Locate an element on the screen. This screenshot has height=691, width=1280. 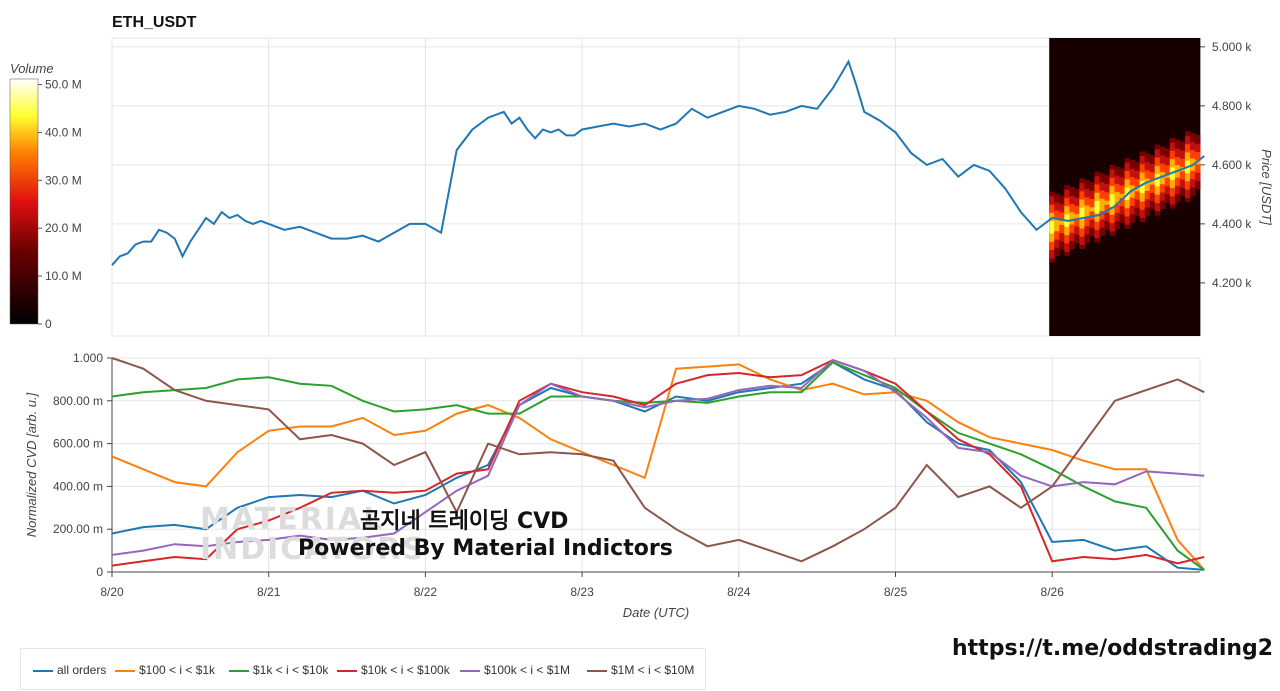
legend-item: $10k < i < $100k is located at coordinates (393, 670).